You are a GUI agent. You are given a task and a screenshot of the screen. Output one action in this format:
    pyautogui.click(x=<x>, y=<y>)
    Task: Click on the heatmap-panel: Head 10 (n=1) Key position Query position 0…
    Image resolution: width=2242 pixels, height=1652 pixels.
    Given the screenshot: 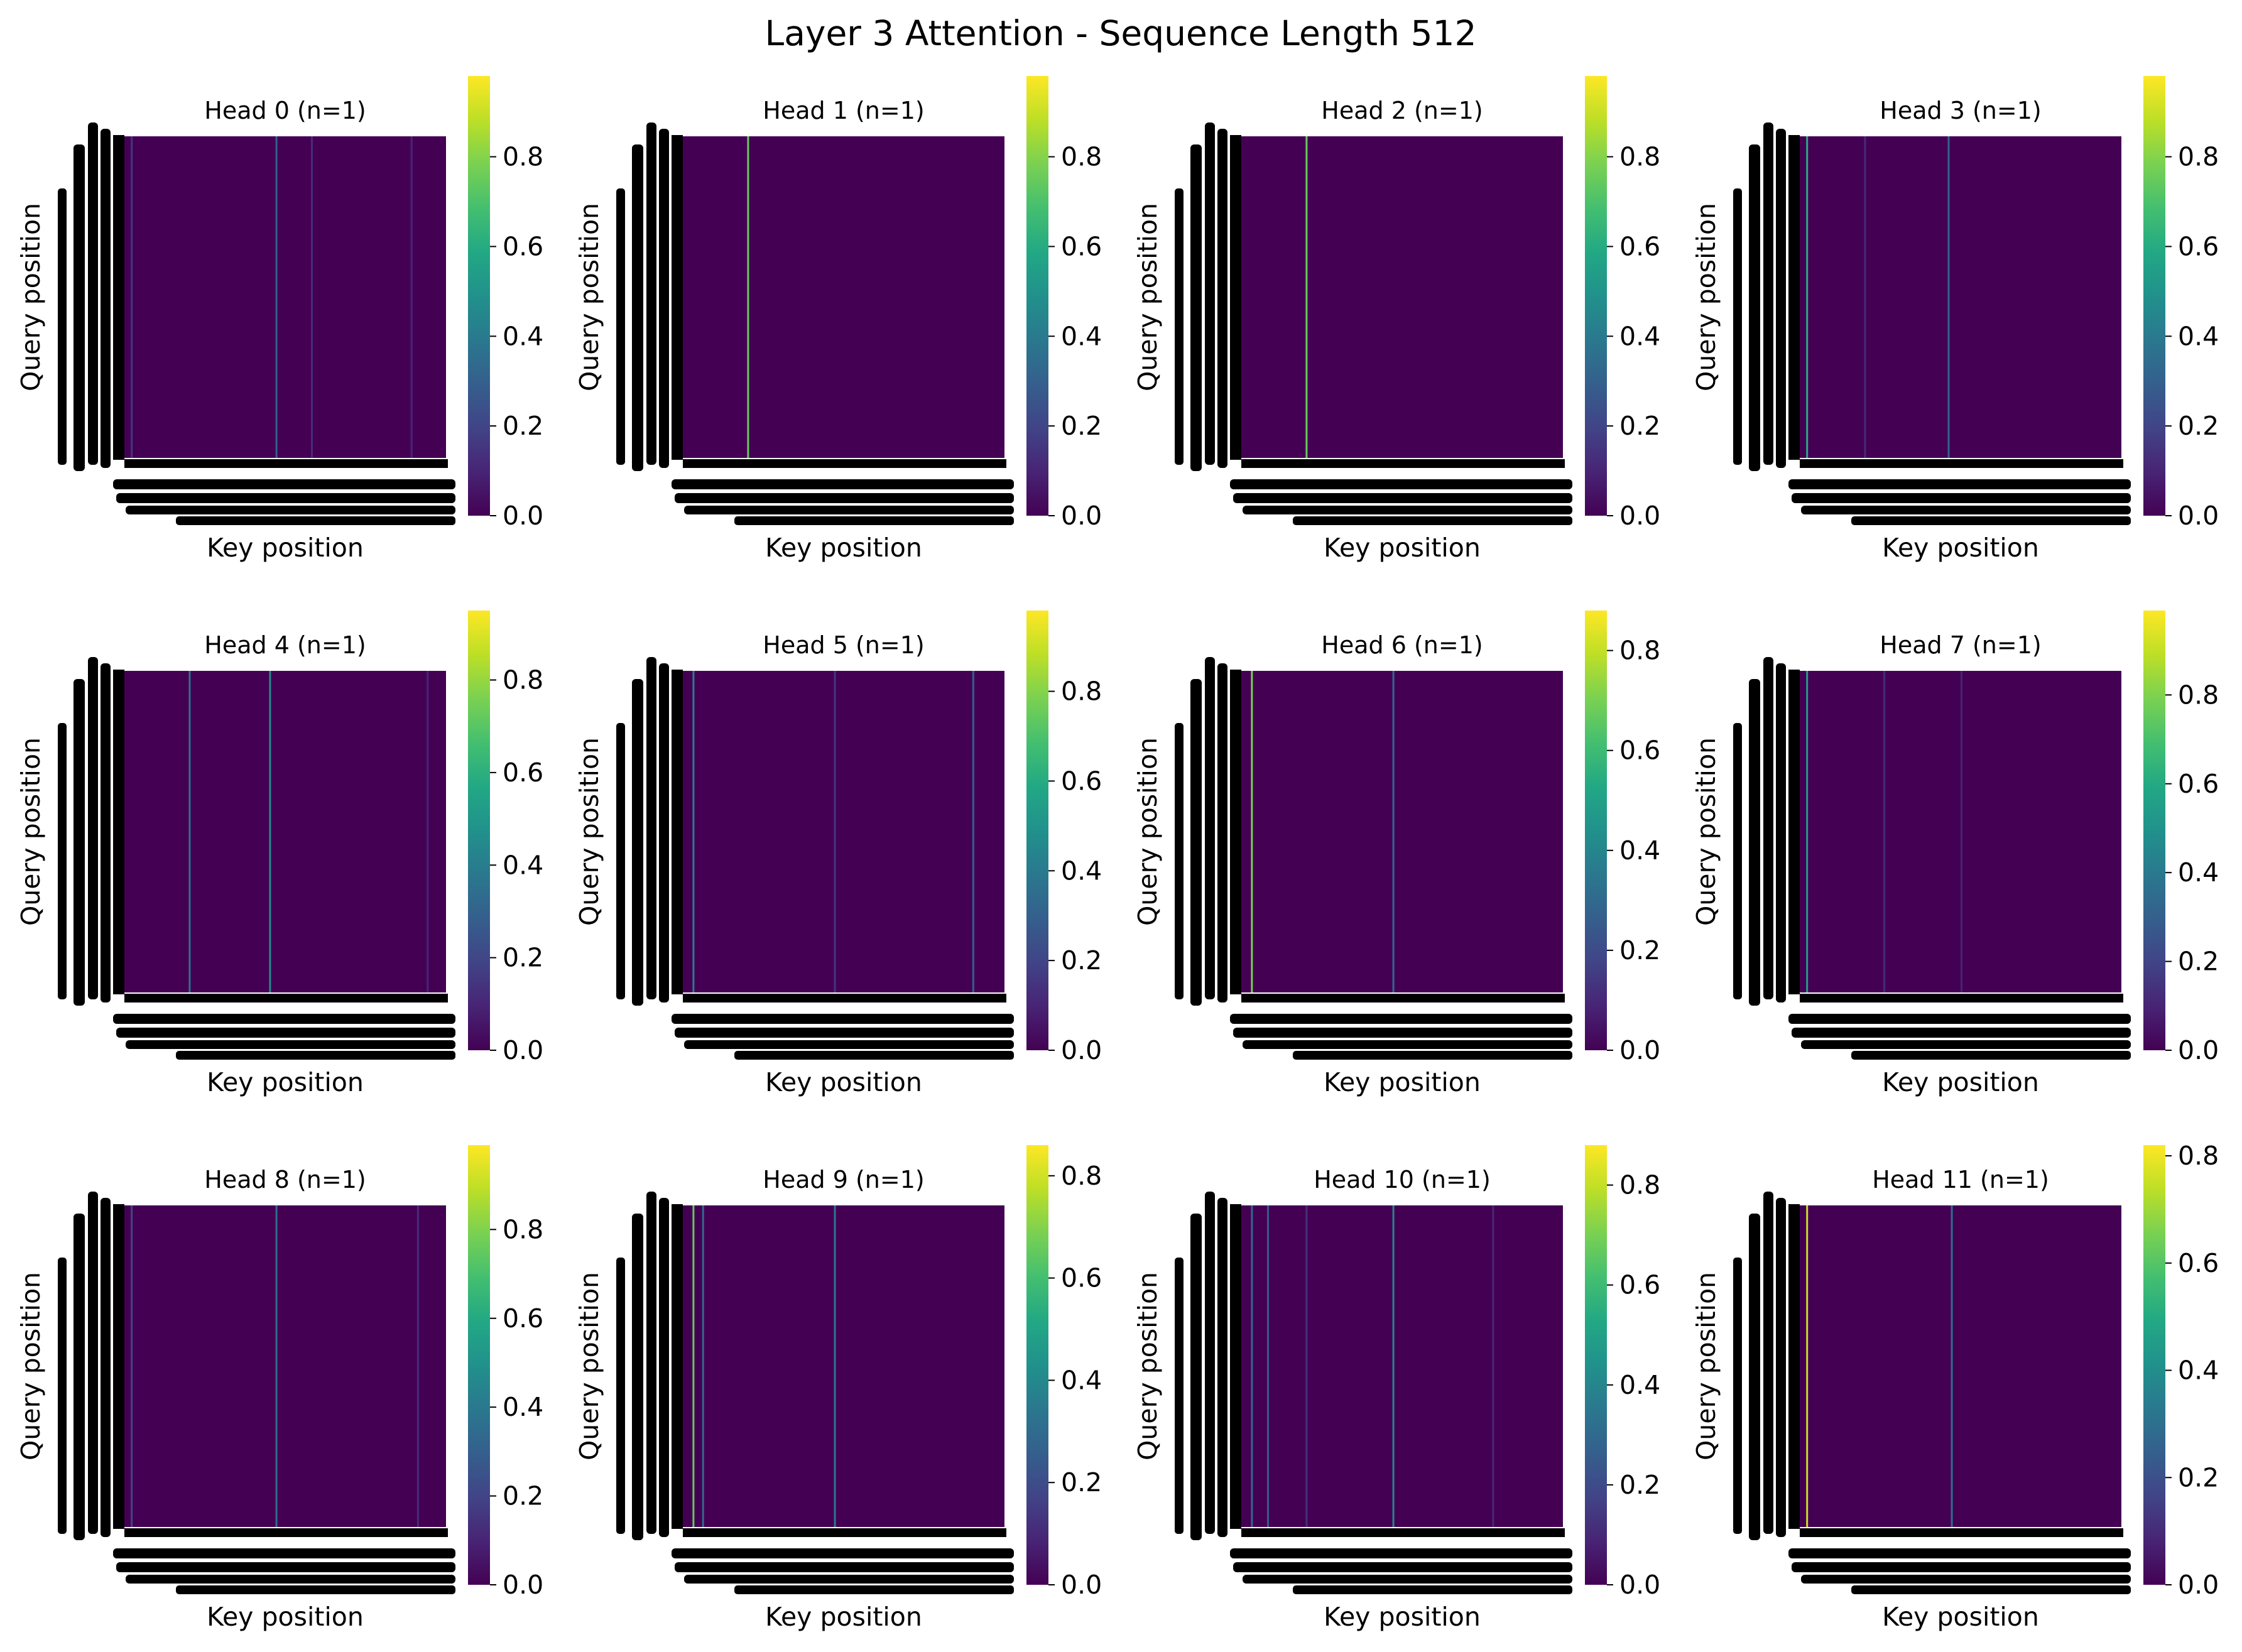 What is the action you would take?
    pyautogui.click(x=1396, y=1388)
    